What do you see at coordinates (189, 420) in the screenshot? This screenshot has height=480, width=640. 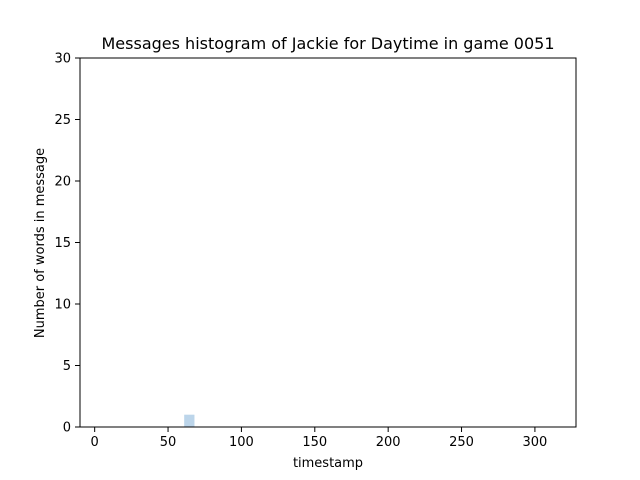 I see `histogram-bar` at bounding box center [189, 420].